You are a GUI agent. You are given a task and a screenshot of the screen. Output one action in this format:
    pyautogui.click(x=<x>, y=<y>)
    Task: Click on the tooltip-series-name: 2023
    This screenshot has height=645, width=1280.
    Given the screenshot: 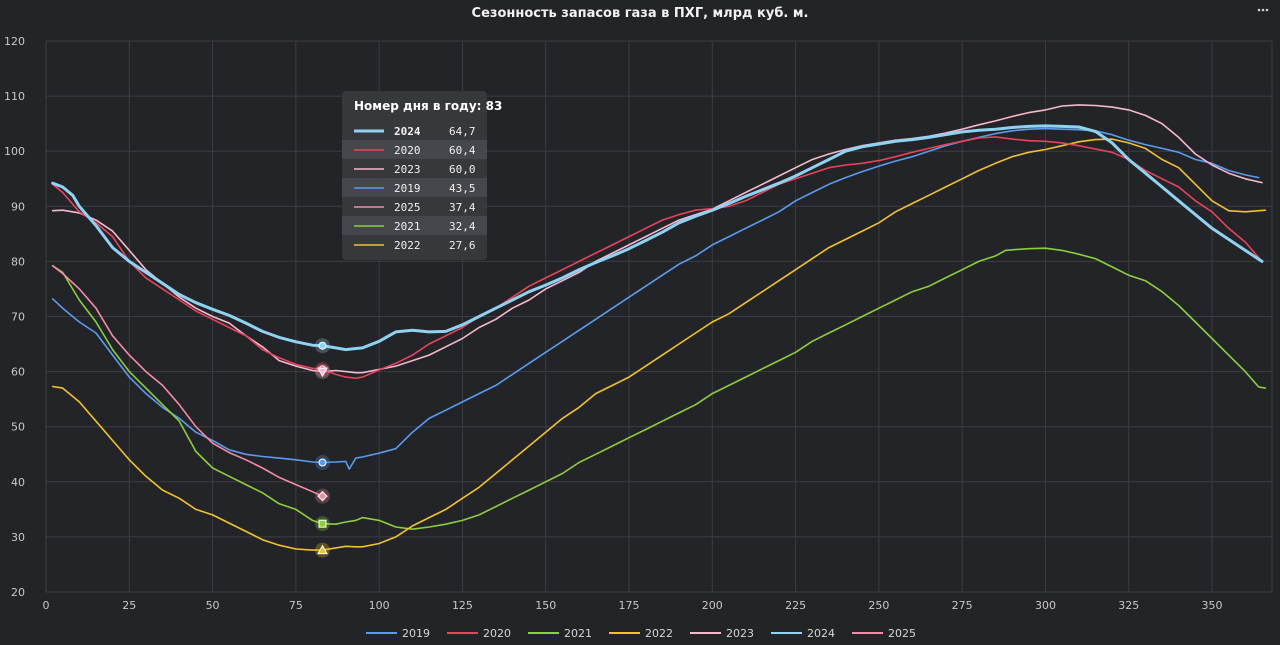 What is the action you would take?
    pyautogui.click(x=407, y=169)
    